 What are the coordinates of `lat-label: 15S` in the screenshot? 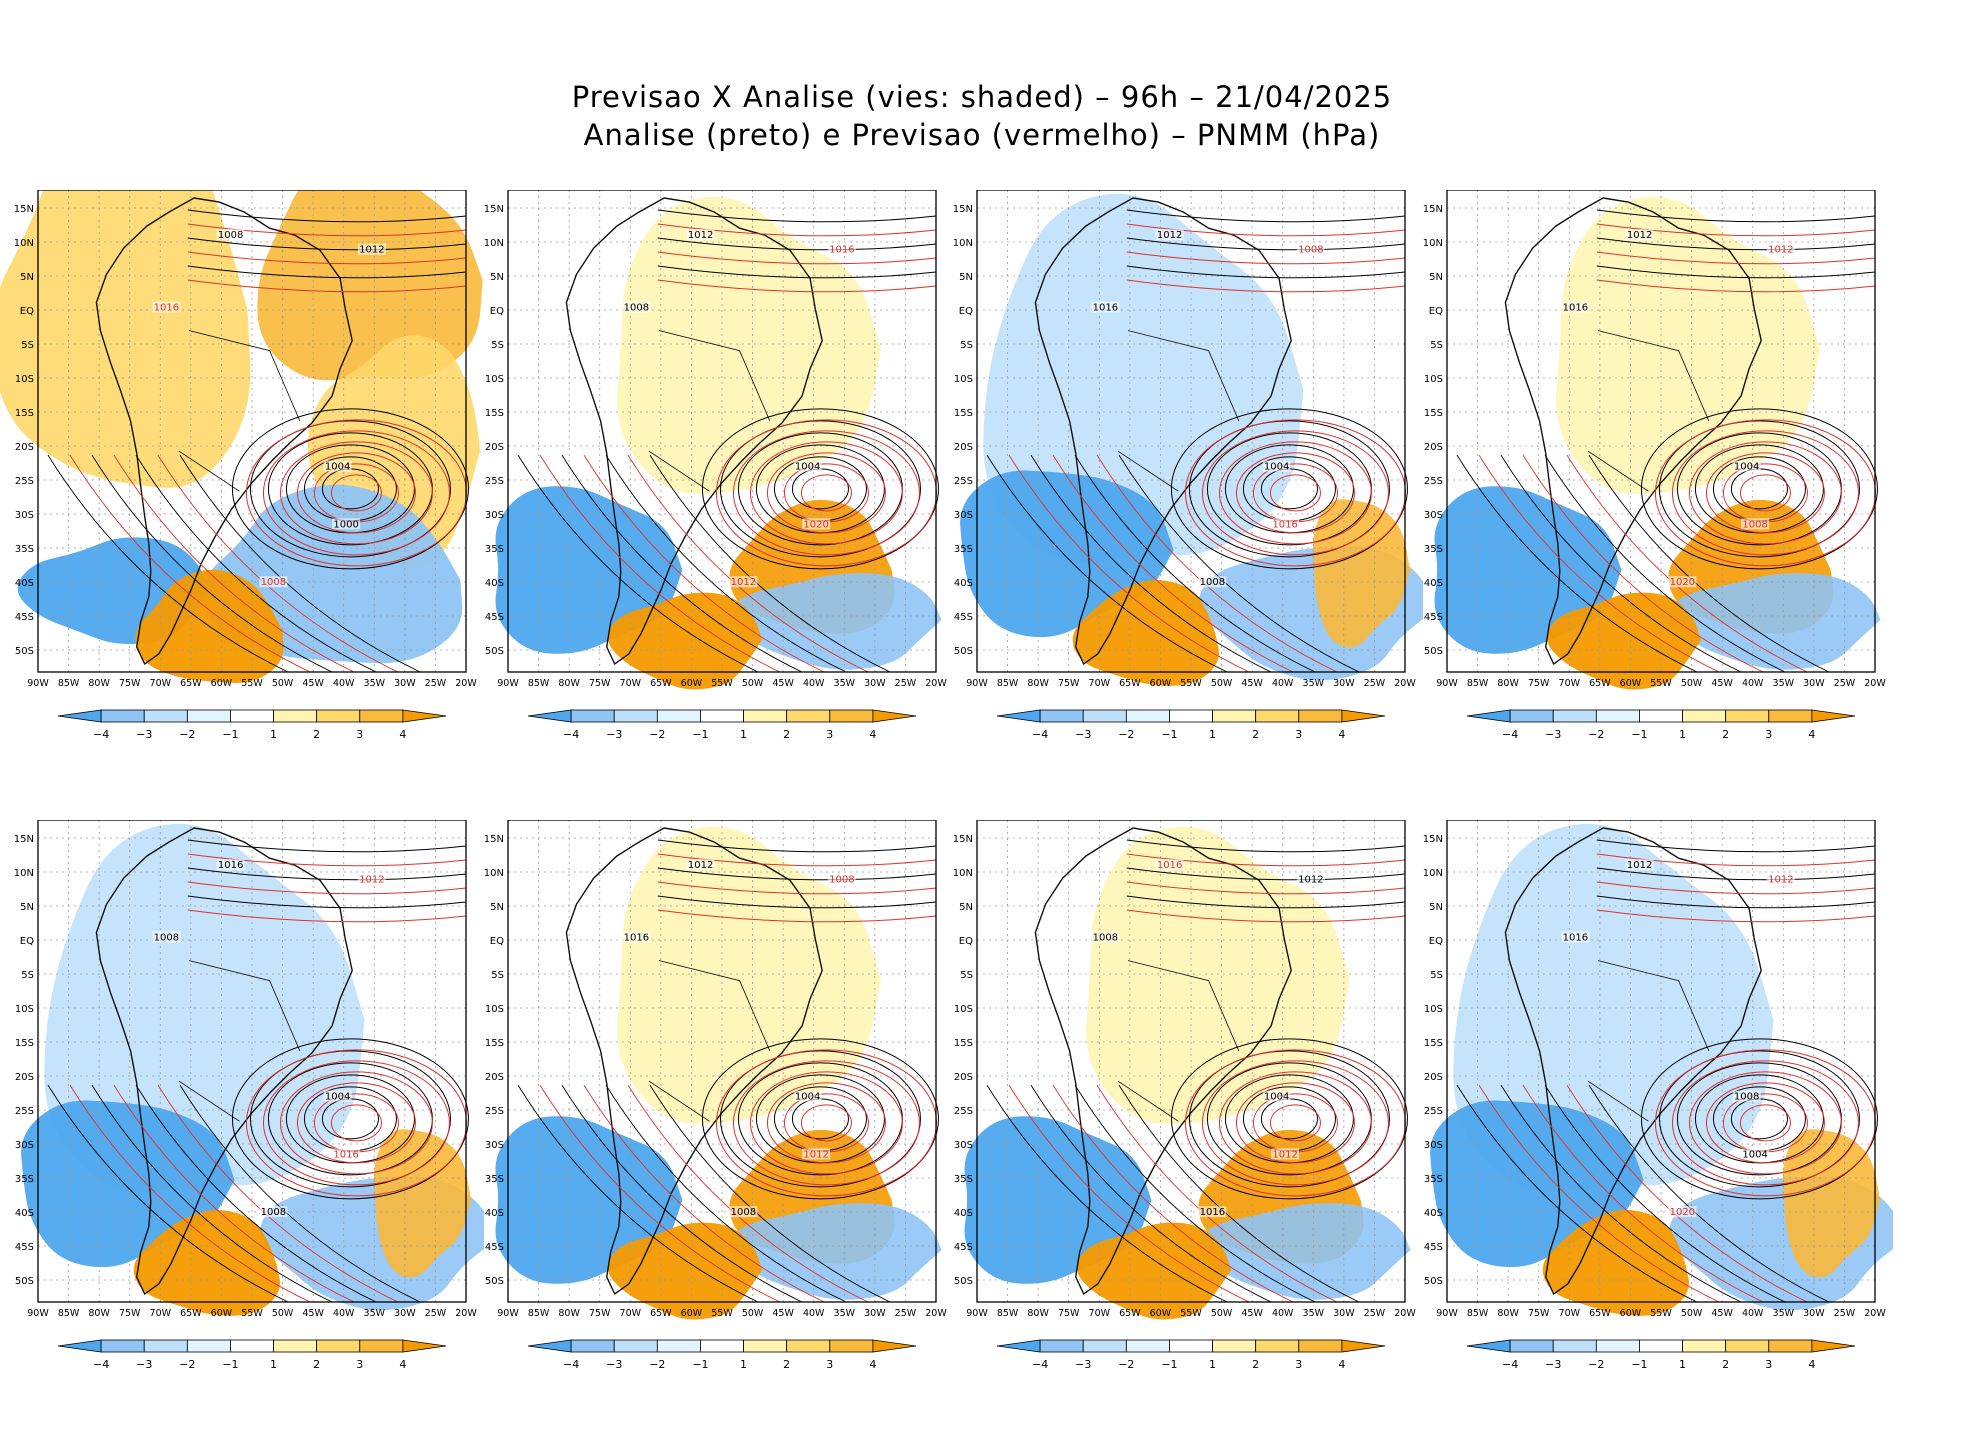 It's located at (494, 413).